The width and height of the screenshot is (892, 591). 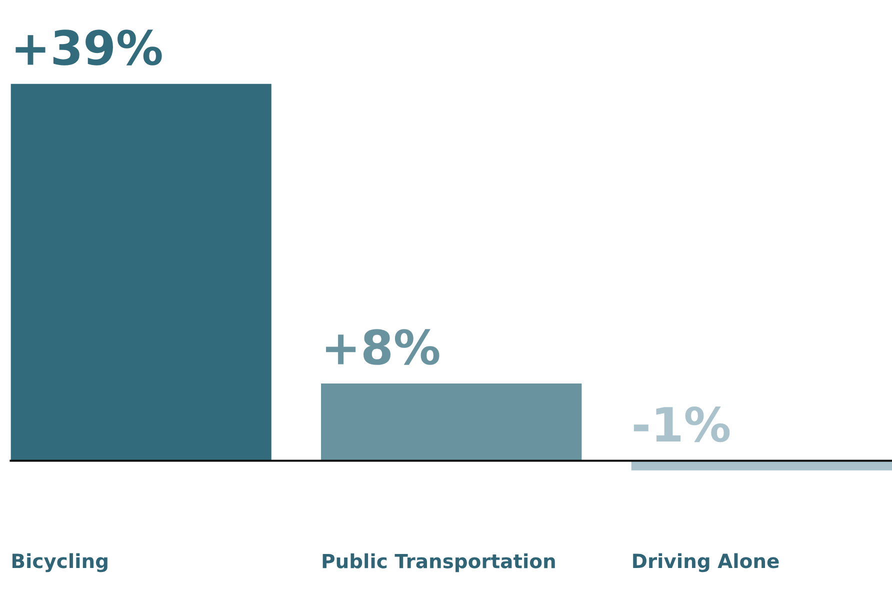 I want to click on x-tick-label: Public Transportation, so click(x=438, y=562).